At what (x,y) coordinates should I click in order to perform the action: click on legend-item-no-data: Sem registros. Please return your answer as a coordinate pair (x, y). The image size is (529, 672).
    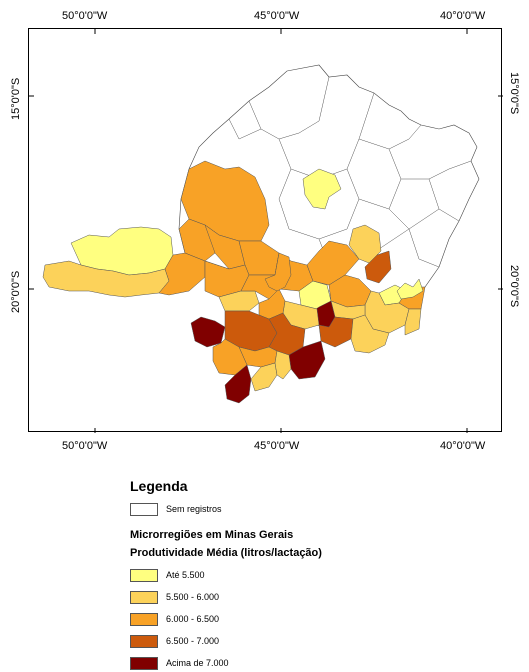
    Looking at the image, I should click on (295, 509).